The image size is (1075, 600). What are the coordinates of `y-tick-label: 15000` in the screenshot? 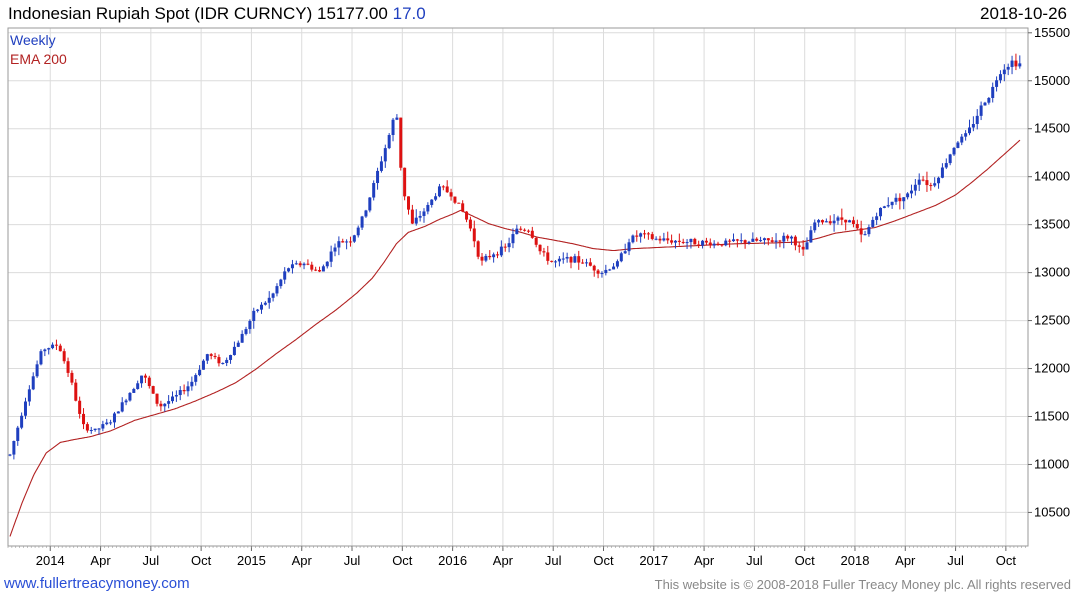 It's located at (1052, 80).